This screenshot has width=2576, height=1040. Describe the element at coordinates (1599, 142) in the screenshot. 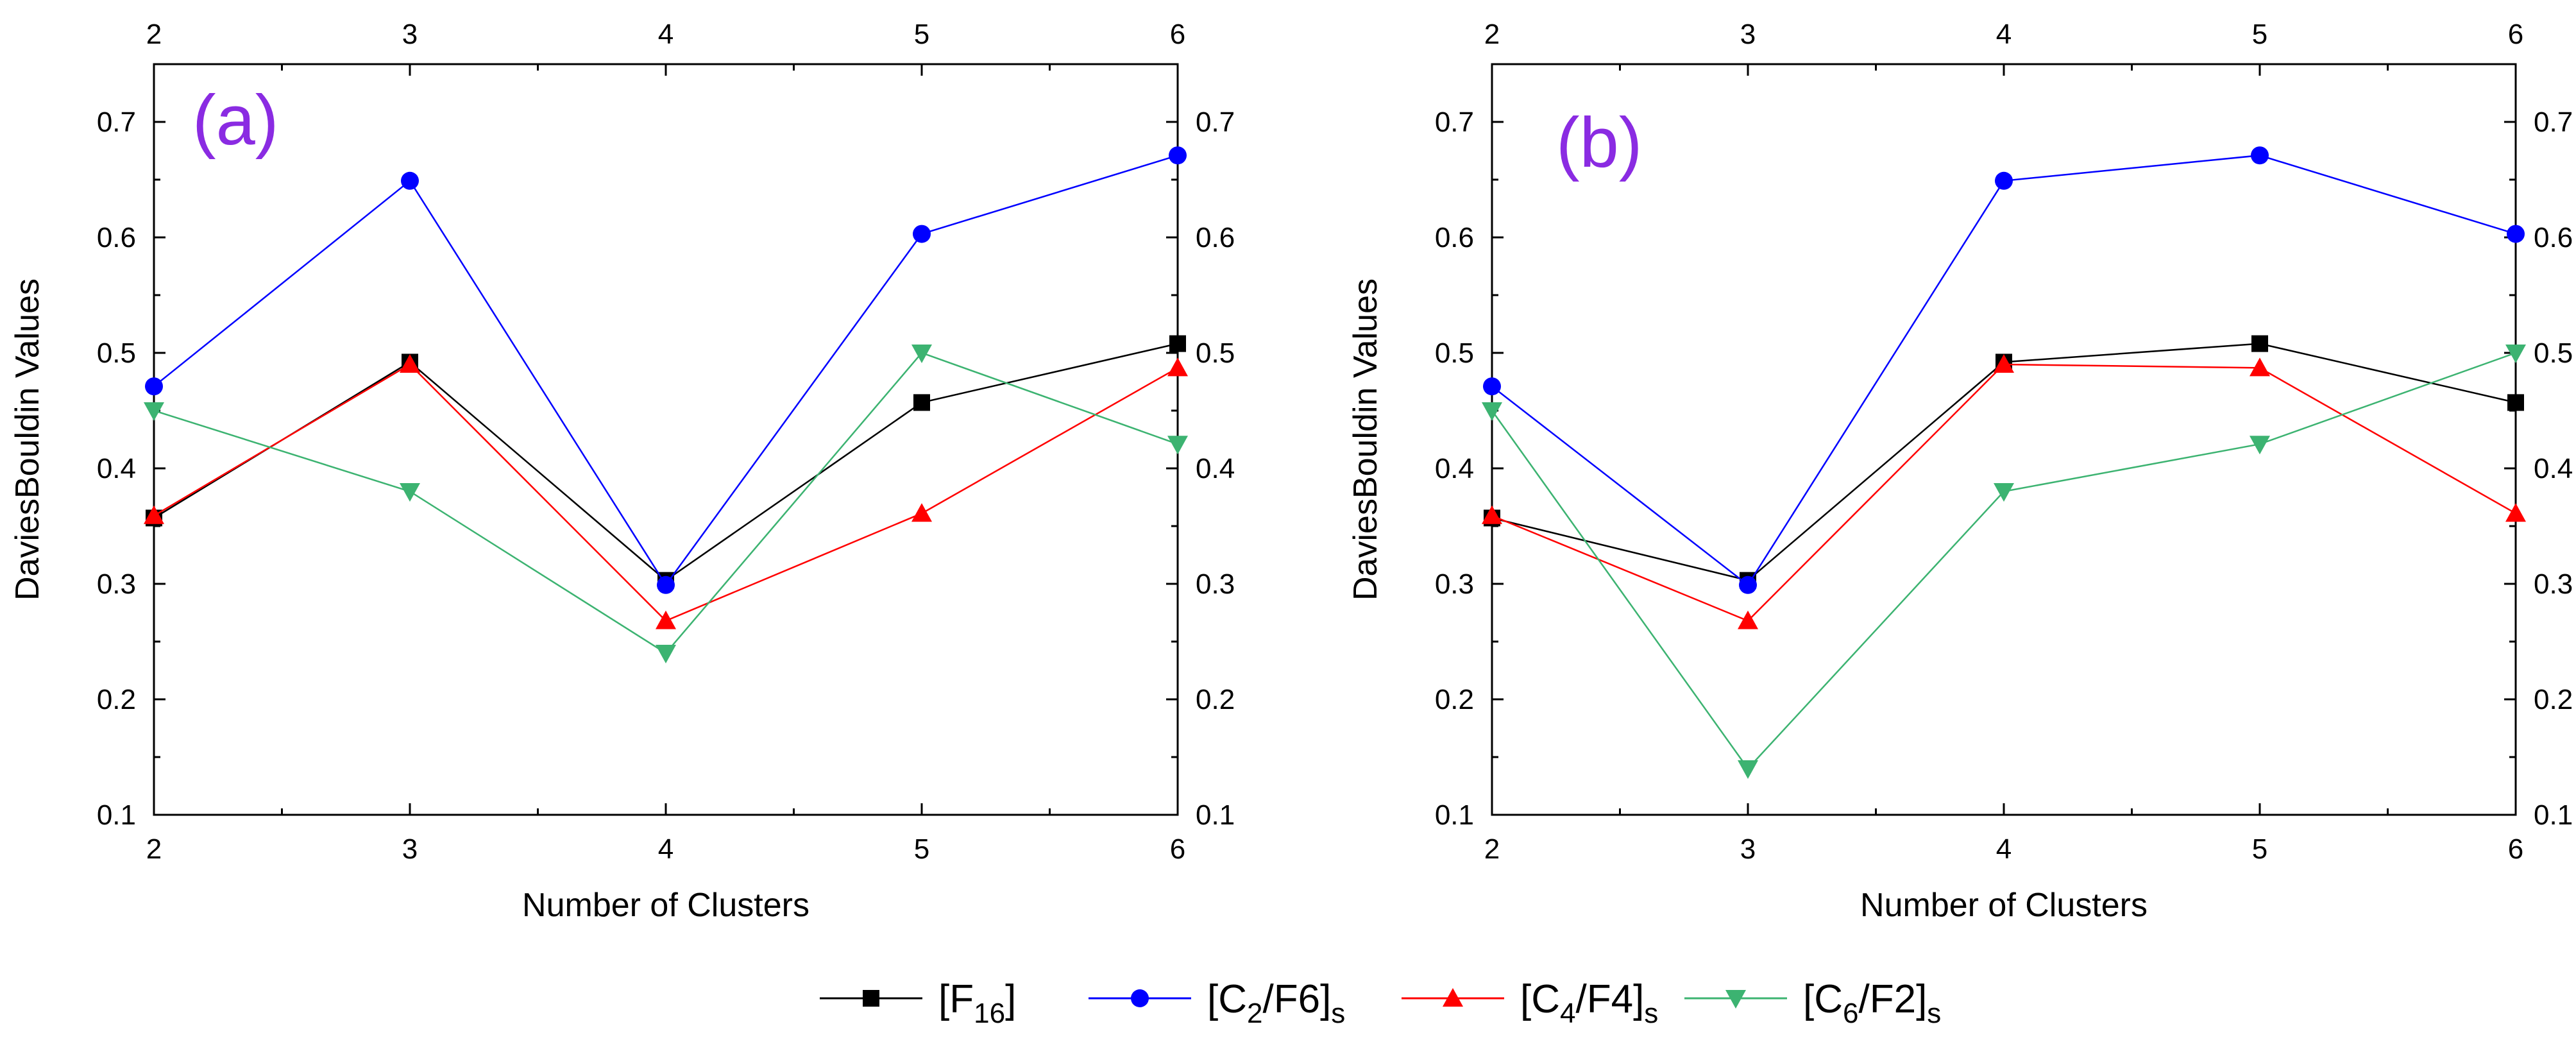

I see `panel-b-label: (b)` at that location.